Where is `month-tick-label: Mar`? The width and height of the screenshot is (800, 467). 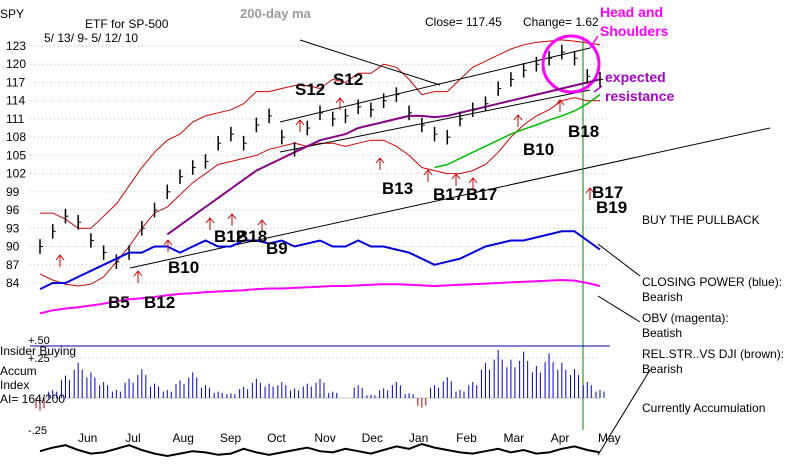
month-tick-label: Mar is located at coordinates (513, 438).